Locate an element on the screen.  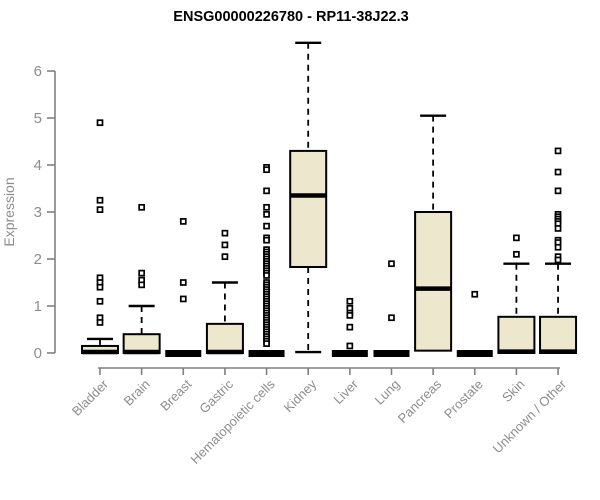
chart-title: ENSG00000226780 - RP11-38J22.3 is located at coordinates (291, 17).